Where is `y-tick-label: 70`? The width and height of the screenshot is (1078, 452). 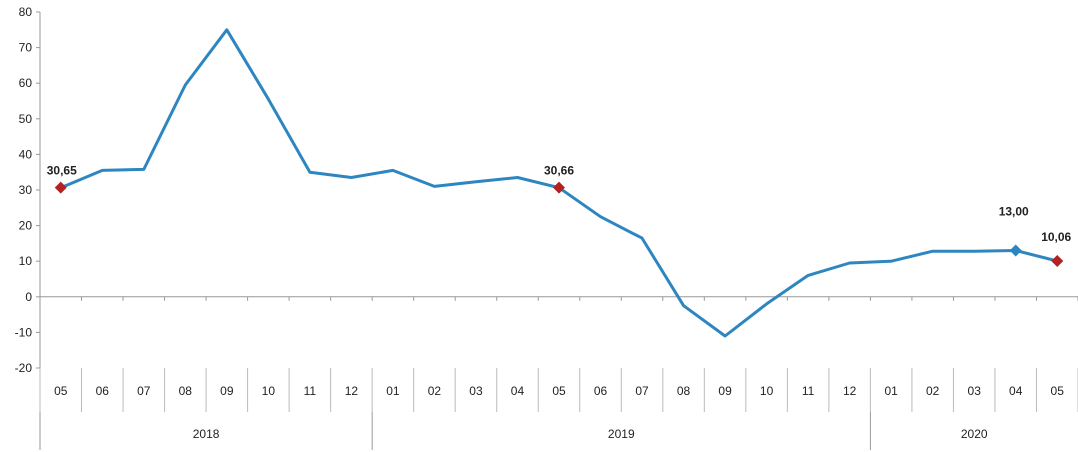
y-tick-label: 70 is located at coordinates (26, 48).